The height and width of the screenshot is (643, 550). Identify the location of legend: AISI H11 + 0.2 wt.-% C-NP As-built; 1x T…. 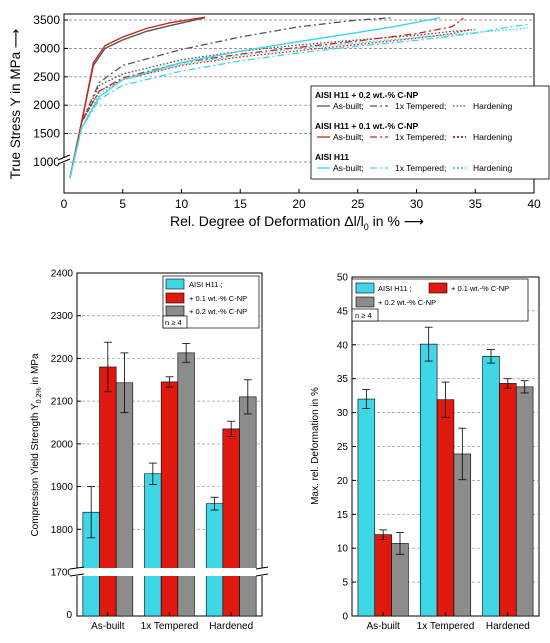
(430, 132).